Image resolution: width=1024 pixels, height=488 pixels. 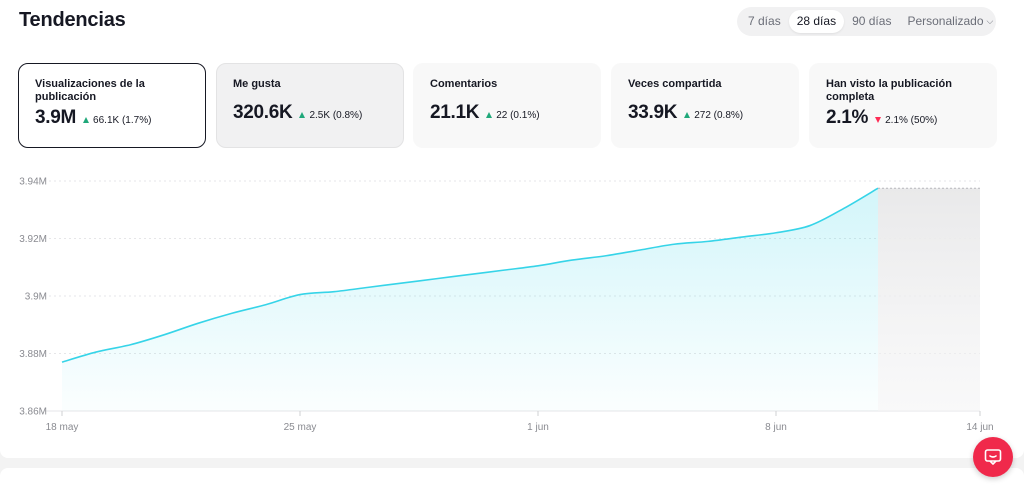 I want to click on range-90-days-button: 90 días, so click(x=872, y=21).